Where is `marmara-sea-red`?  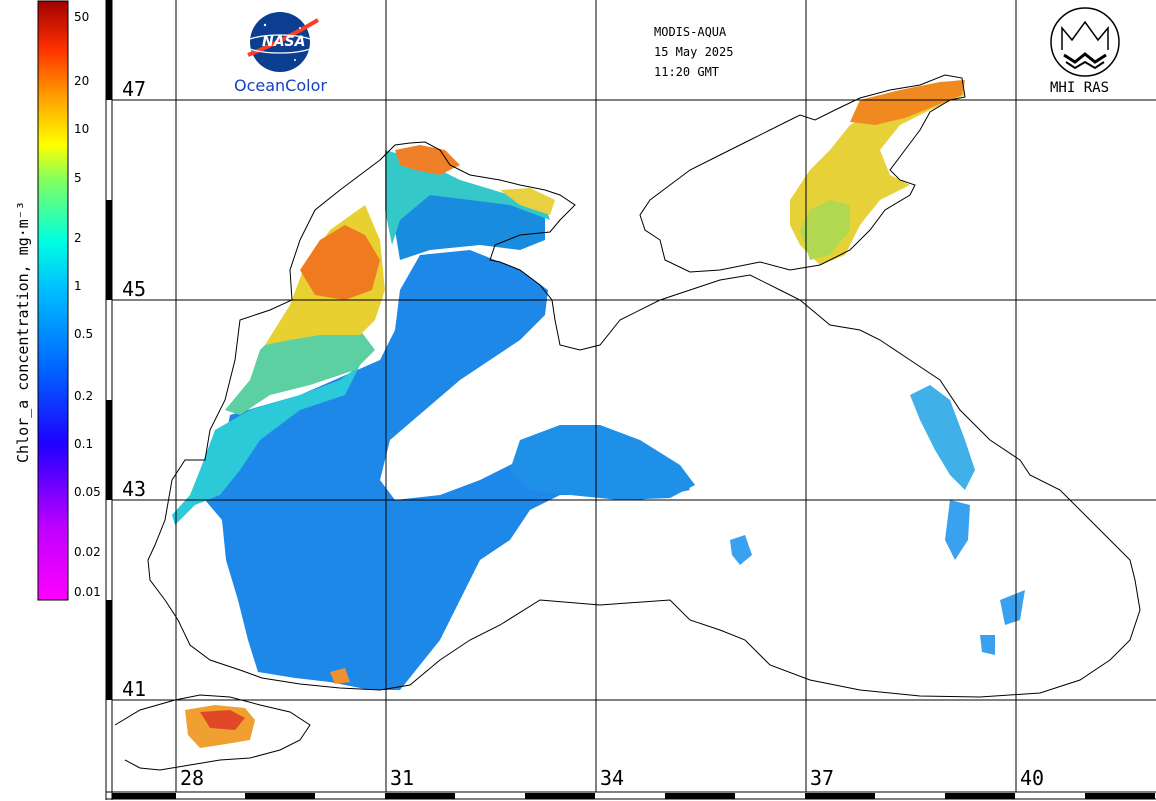
marmara-sea-red is located at coordinates (222, 720).